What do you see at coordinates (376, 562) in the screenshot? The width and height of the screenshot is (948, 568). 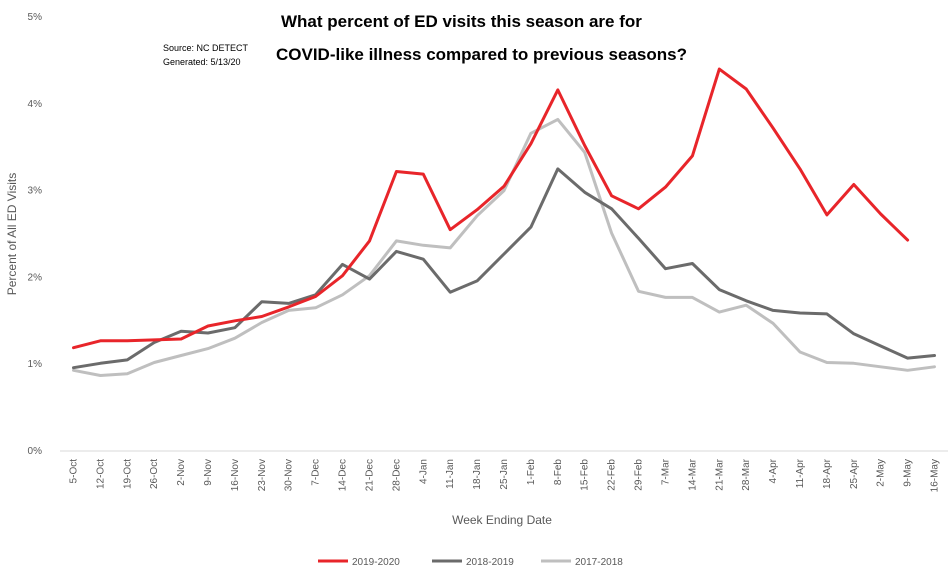 I see `legend-label-2019-2020: 2019-2020` at bounding box center [376, 562].